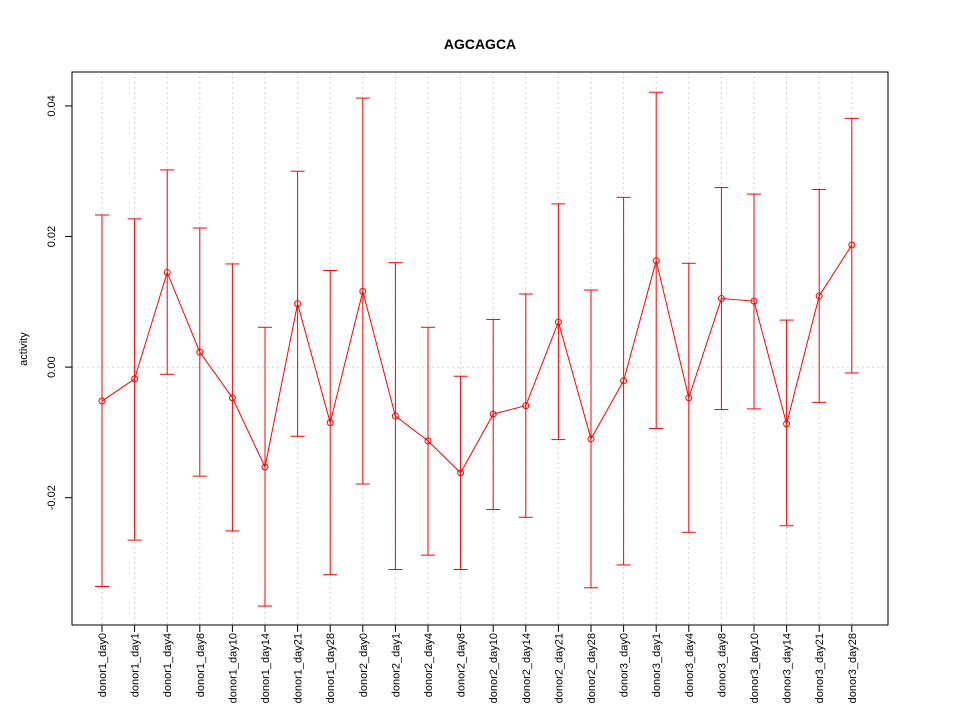 This screenshot has width=960, height=720. What do you see at coordinates (201, 665) in the screenshot?
I see `x-tick-label: donor1_day8` at bounding box center [201, 665].